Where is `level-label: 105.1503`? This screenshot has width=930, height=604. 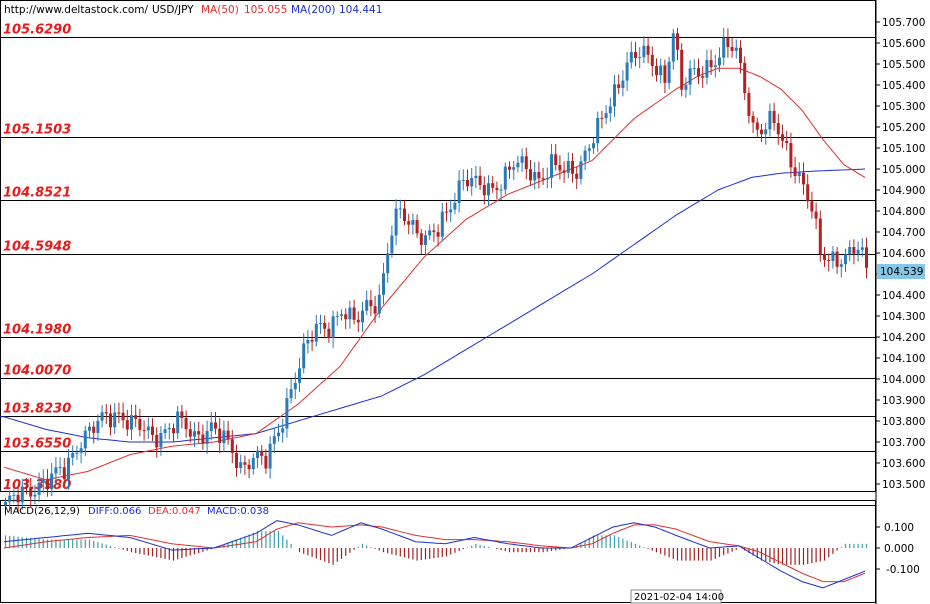 level-label: 105.1503 is located at coordinates (37, 130).